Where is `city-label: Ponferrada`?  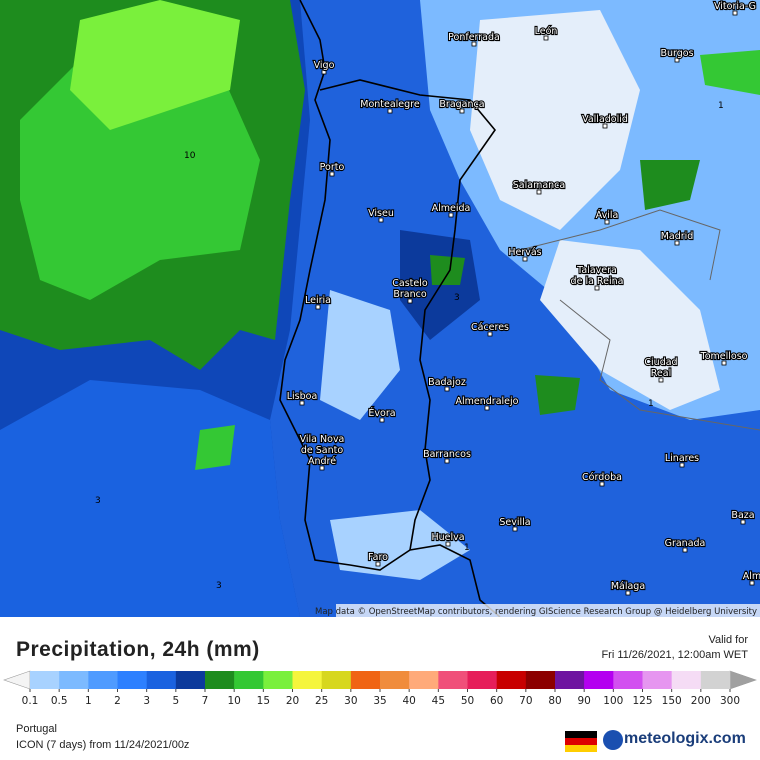
city-label: Ponferrada is located at coordinates (474, 37).